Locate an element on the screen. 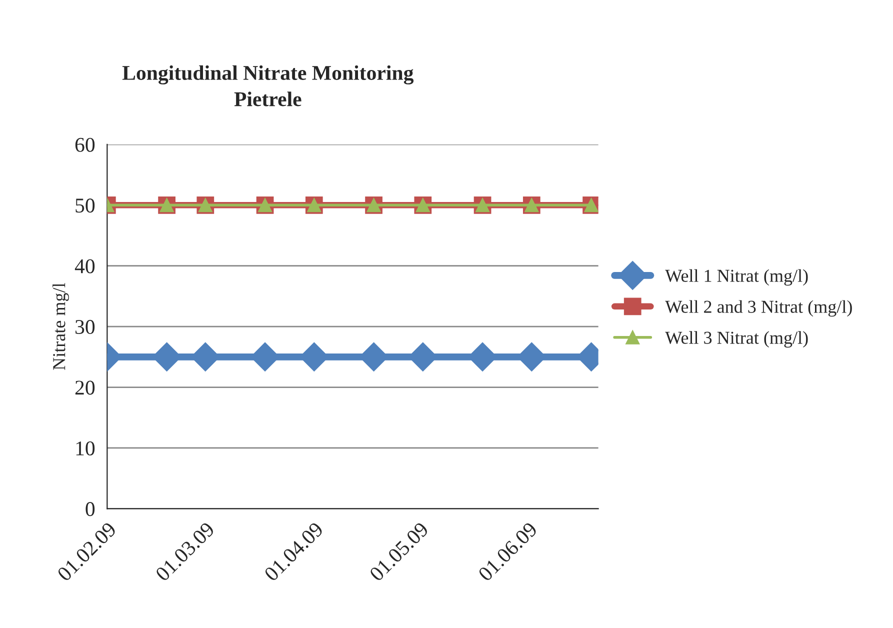 The width and height of the screenshot is (893, 628). chart-title: Longitudinal Nitrate Monitoring Pietrele is located at coordinates (268, 85).